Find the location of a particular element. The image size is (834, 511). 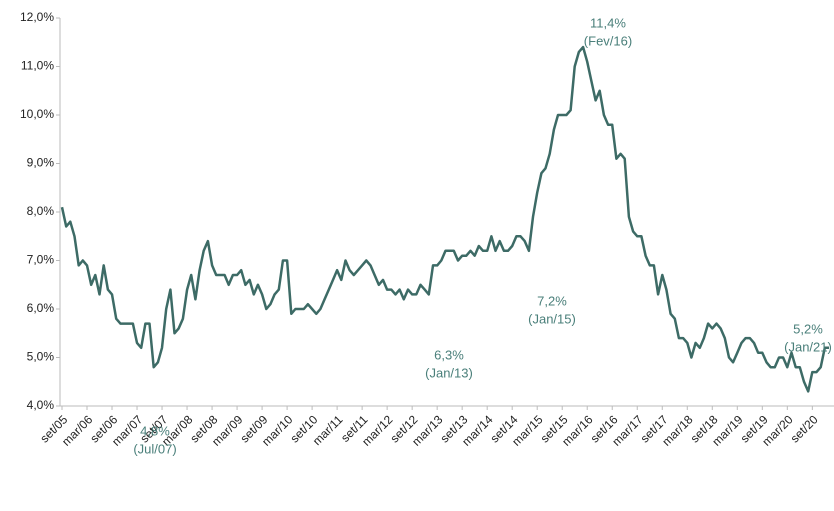

y-tick-label: 8,0% is located at coordinates (41, 211).